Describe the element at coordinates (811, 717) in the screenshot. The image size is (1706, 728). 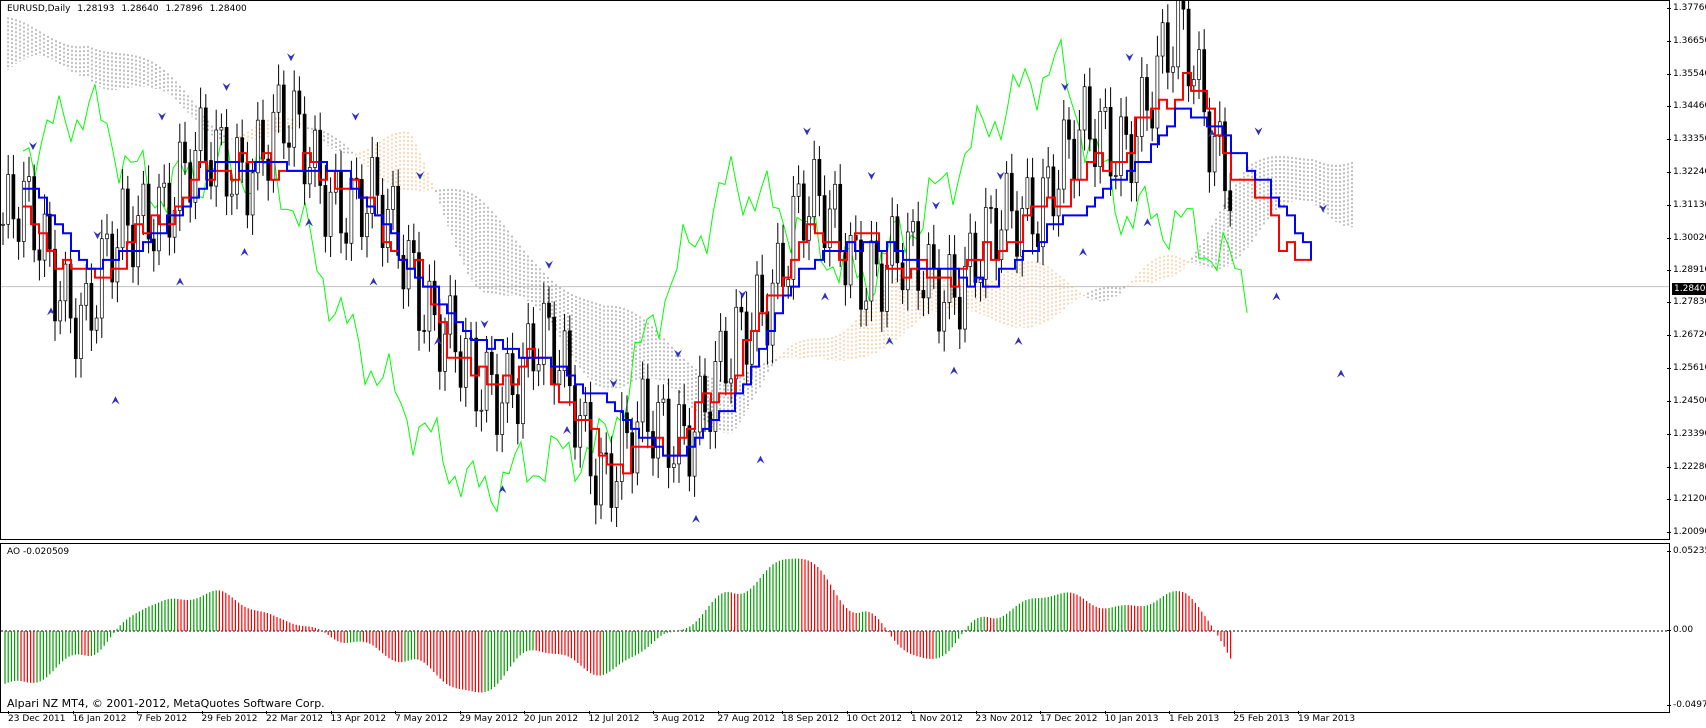
I see `time-axis-label: 18 Sep 2012` at that location.